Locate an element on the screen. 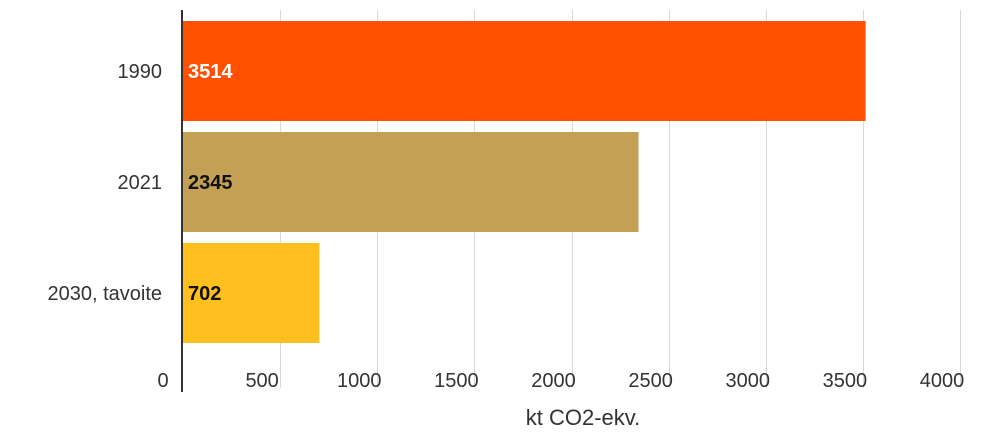  category-label-0: 1990 is located at coordinates (140, 72).